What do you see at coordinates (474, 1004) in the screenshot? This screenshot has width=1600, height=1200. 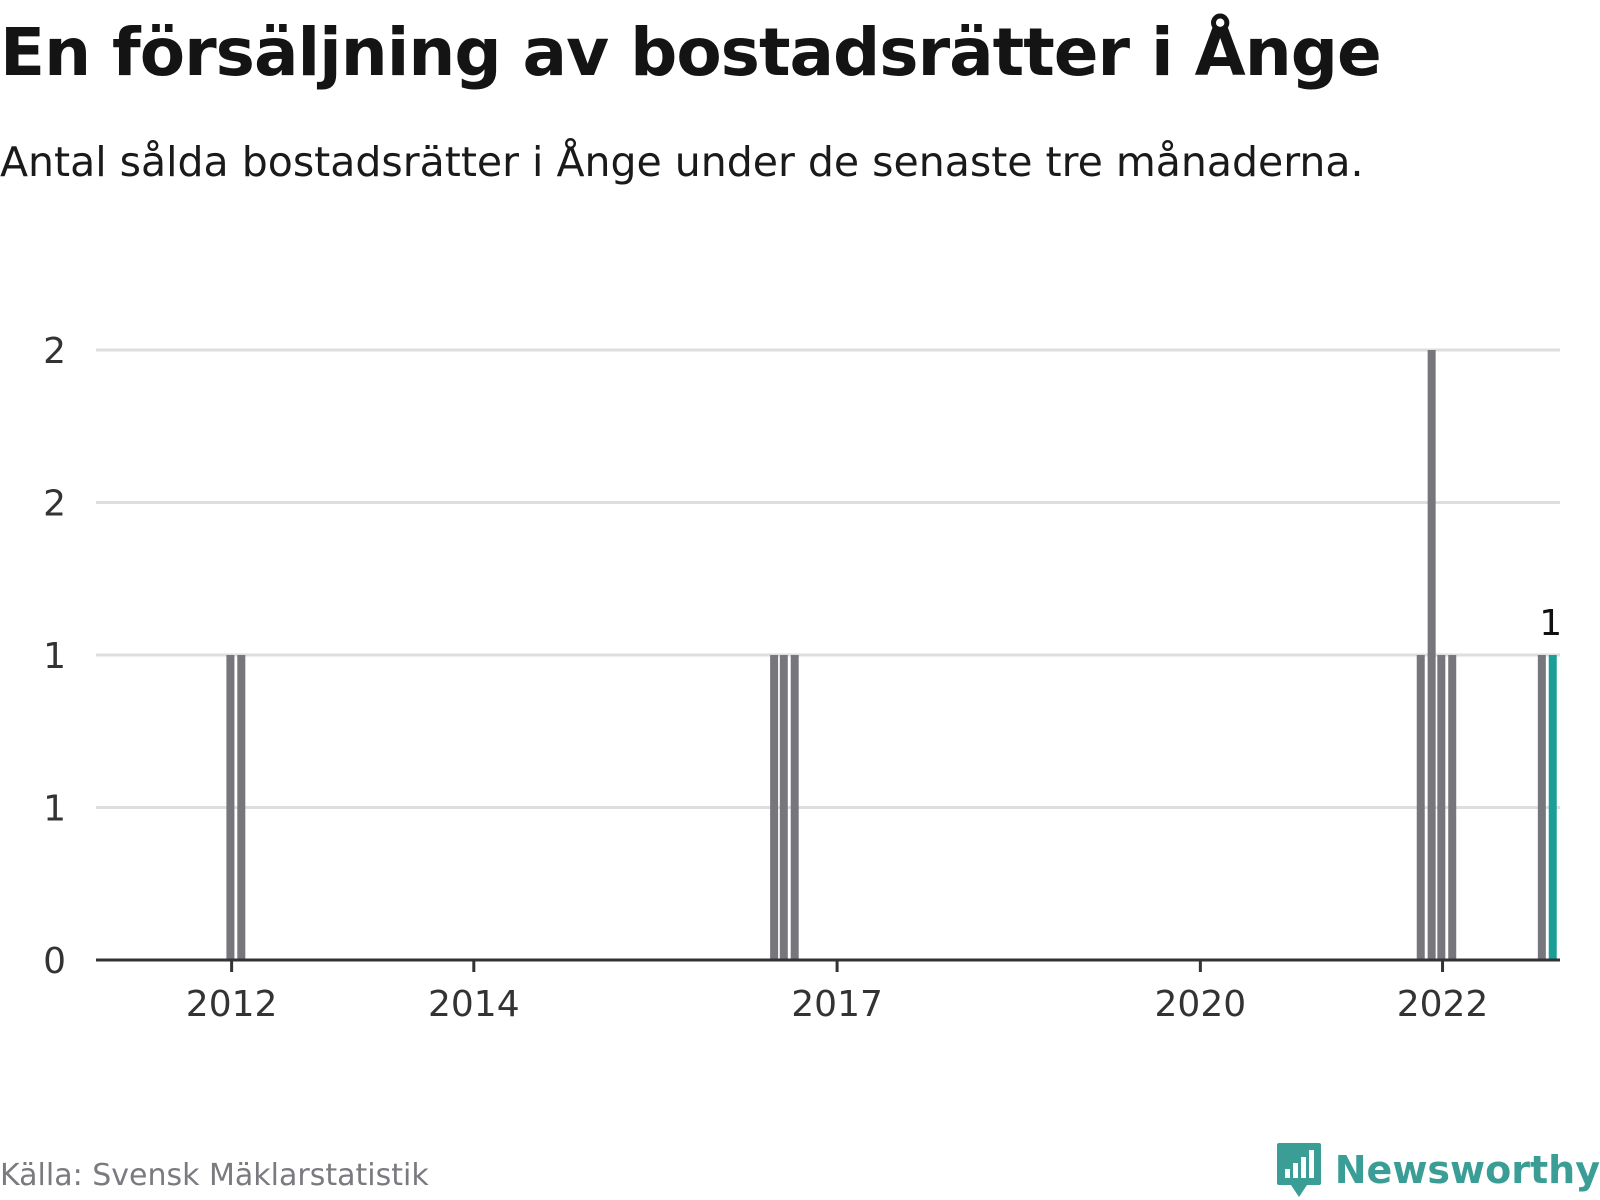 I see `x-tick-label: 2014` at bounding box center [474, 1004].